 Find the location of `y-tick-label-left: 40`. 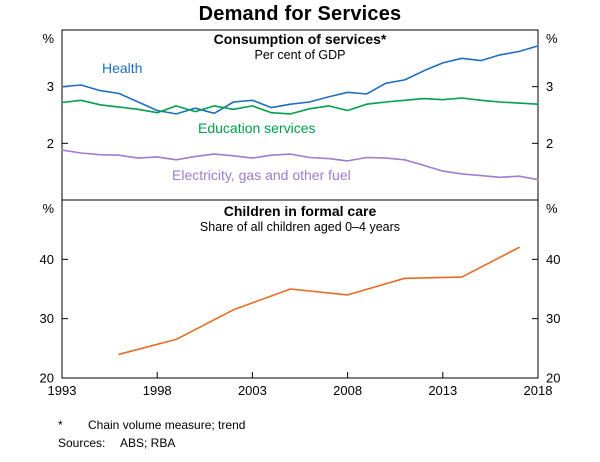

y-tick-label-left: 40 is located at coordinates (47, 259).